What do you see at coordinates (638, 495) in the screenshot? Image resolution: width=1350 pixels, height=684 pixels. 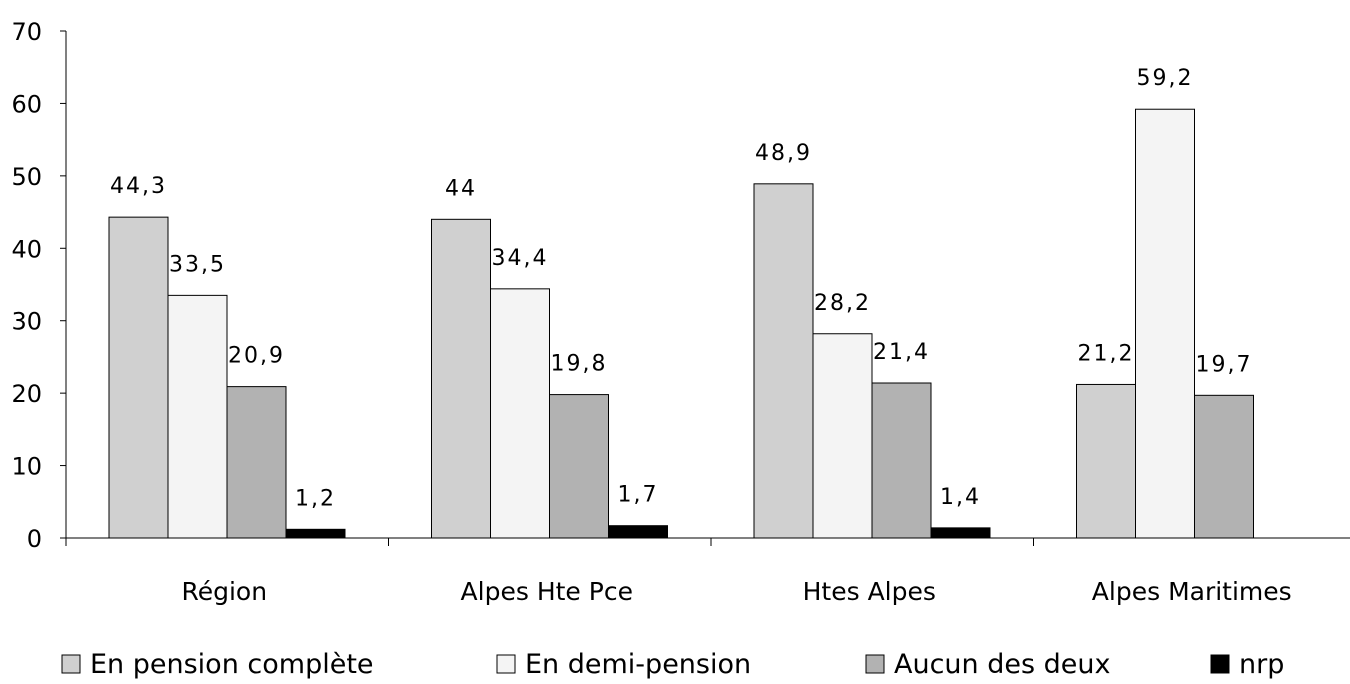 I see `data-label: 1,7` at bounding box center [638, 495].